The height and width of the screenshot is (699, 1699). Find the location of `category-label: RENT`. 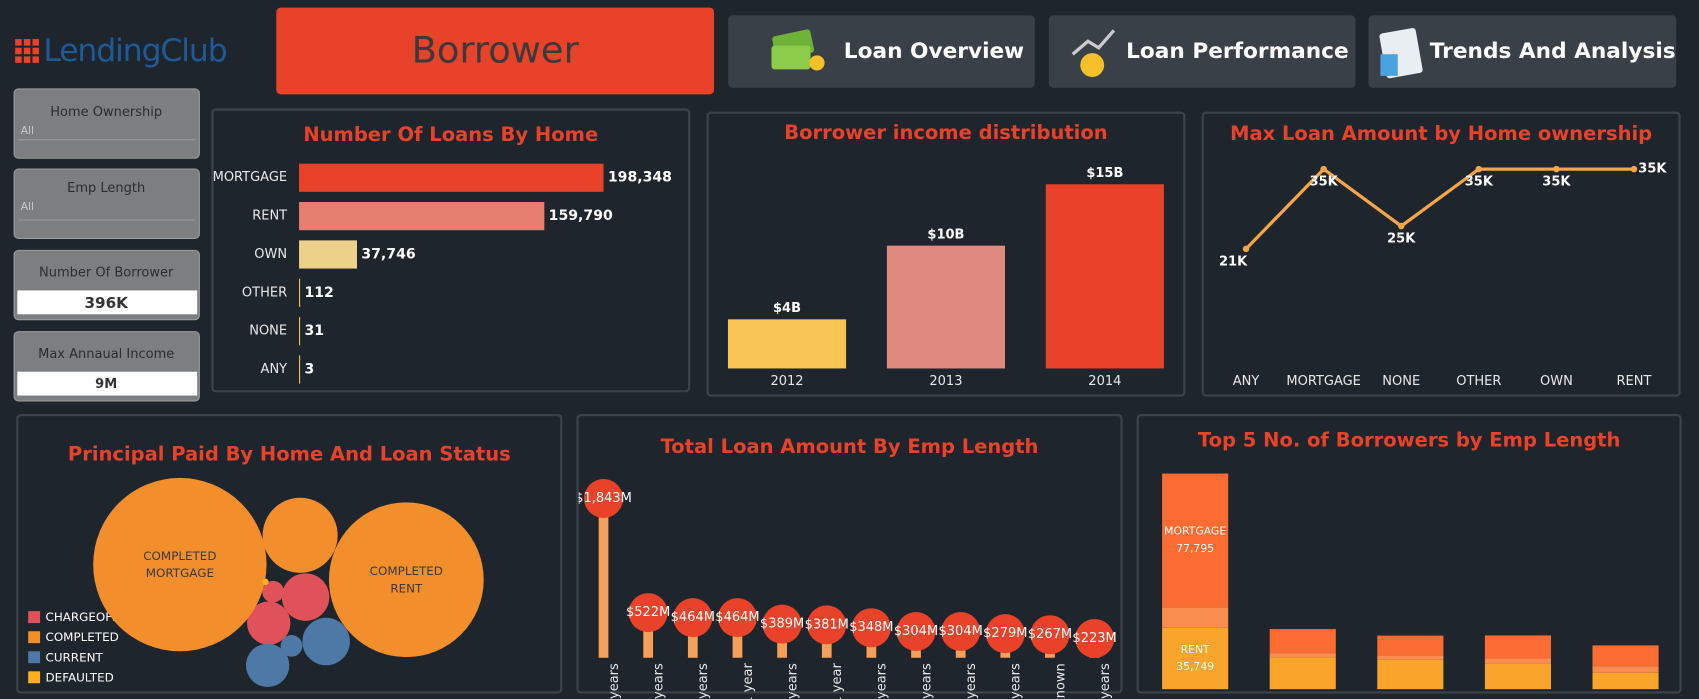

category-label: RENT is located at coordinates (269, 216).